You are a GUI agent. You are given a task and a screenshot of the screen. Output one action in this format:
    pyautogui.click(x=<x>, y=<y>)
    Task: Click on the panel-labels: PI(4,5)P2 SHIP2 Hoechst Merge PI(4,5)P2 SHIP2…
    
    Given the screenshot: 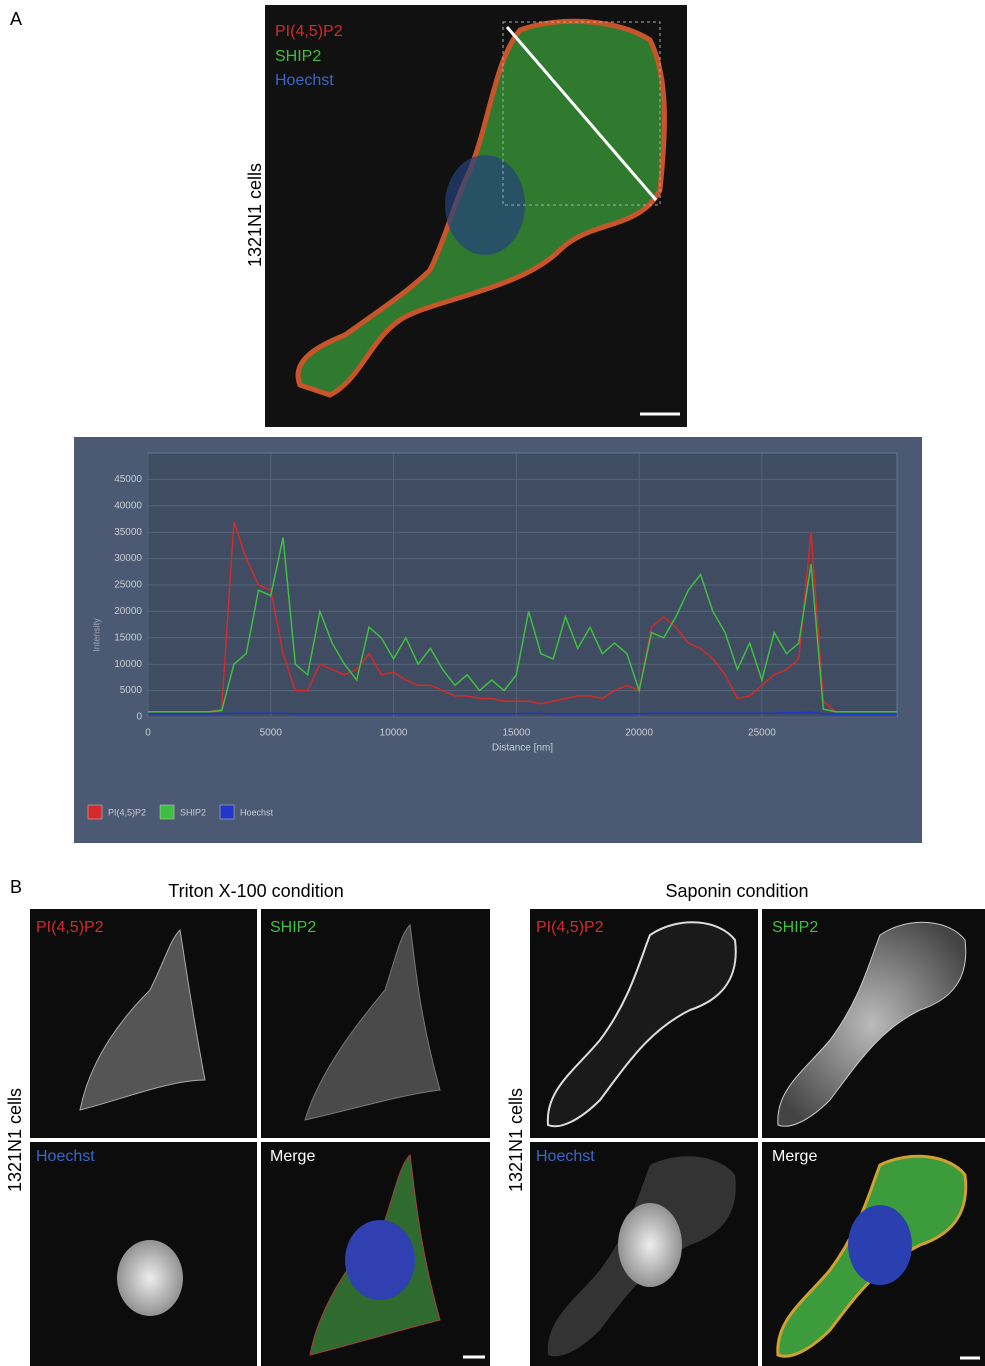 What is the action you would take?
    pyautogui.click(x=427, y=1042)
    